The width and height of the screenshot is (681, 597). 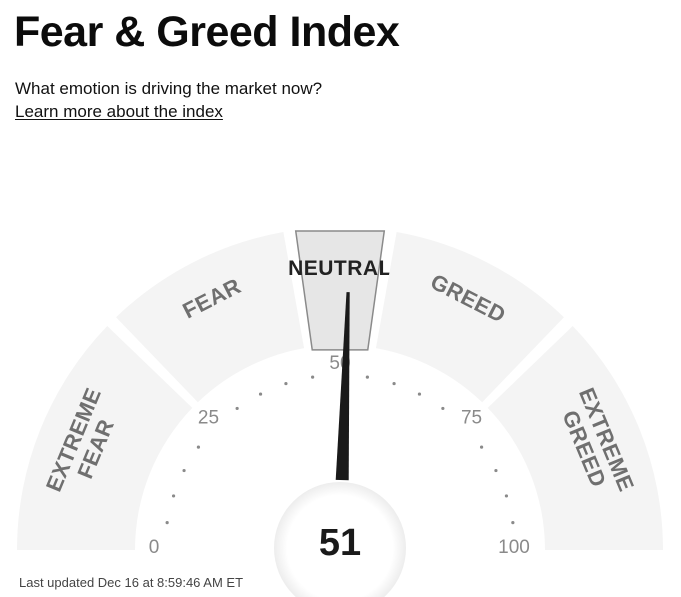 I want to click on gauge-segment-neutral, so click(x=340, y=290).